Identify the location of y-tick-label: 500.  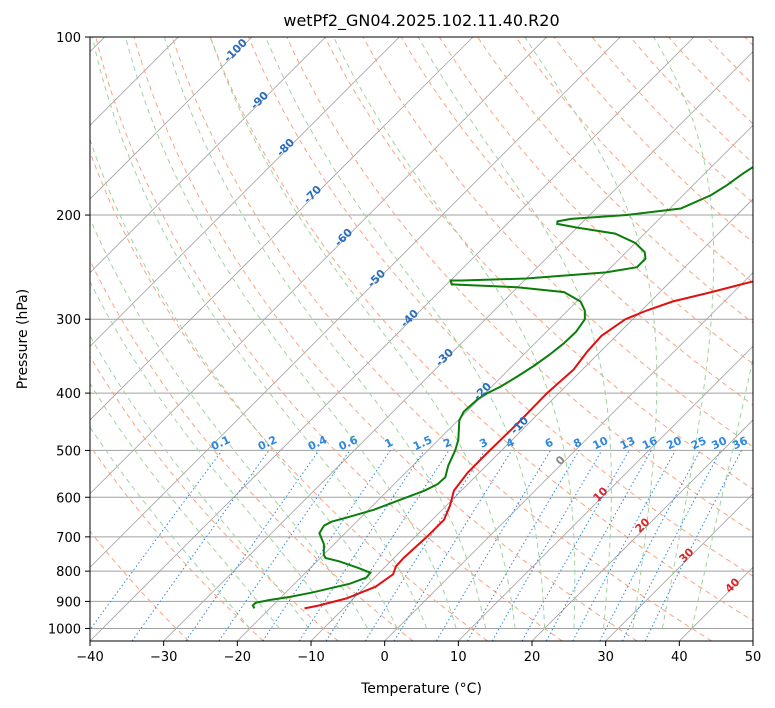
(68, 451).